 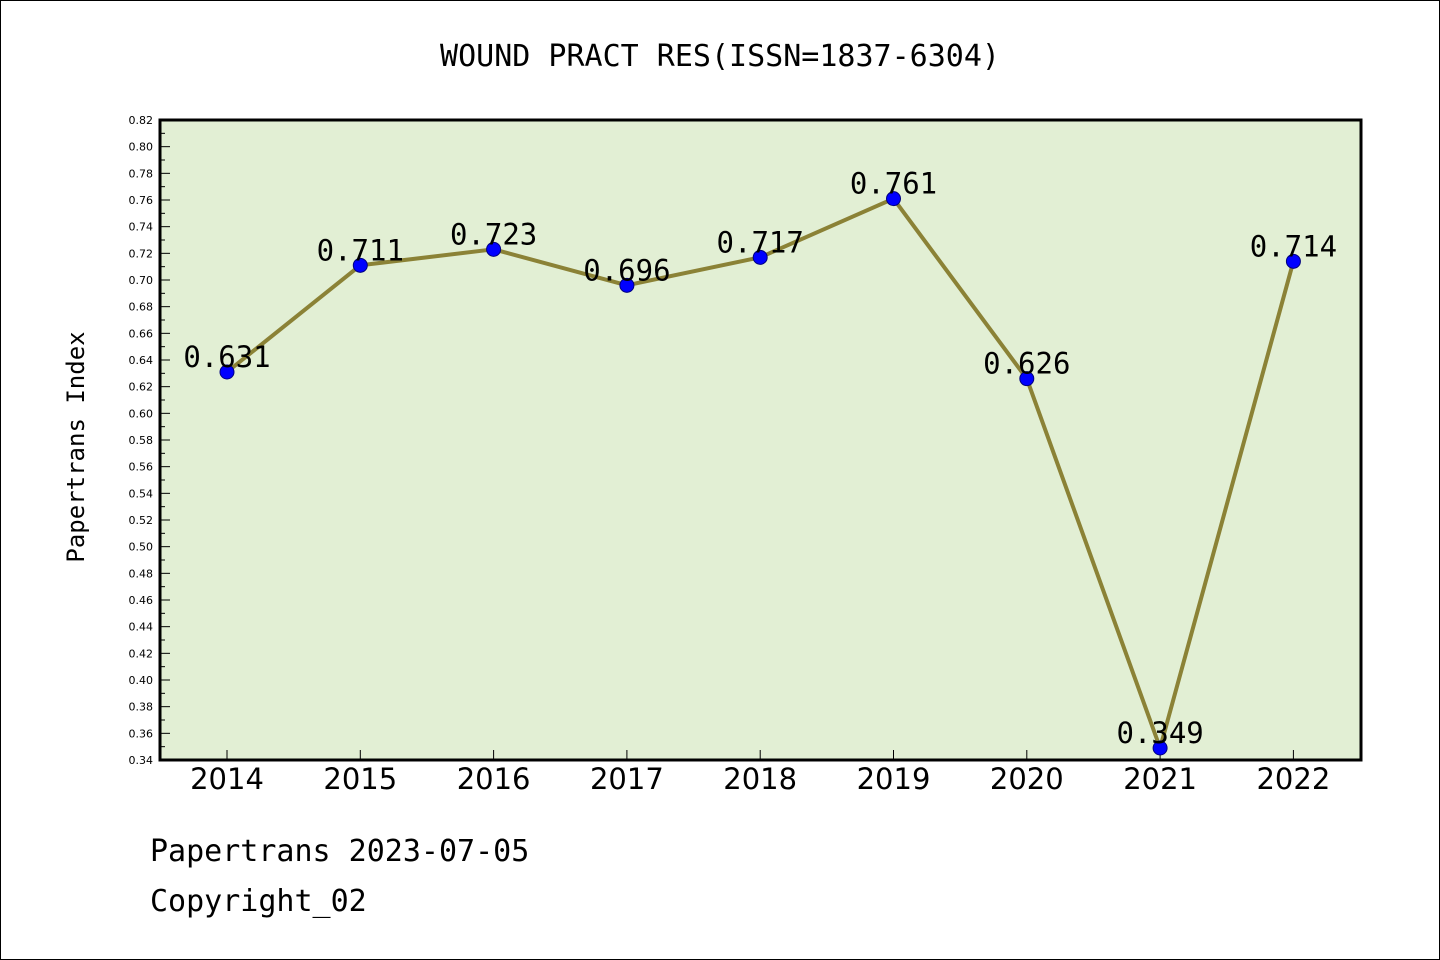 I want to click on data-label: 0.626, so click(x=1026, y=364).